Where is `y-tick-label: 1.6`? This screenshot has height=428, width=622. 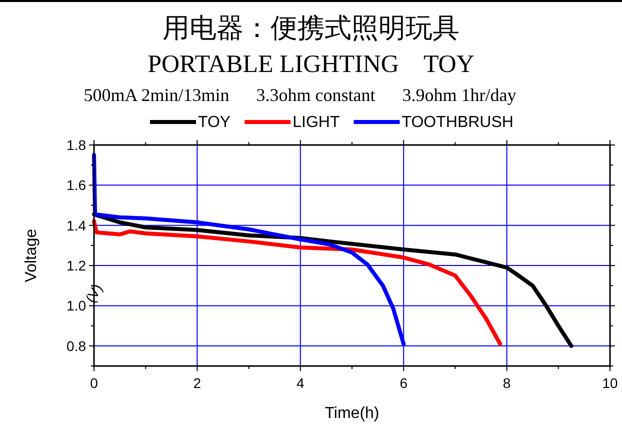 y-tick-label: 1.6 is located at coordinates (76, 185).